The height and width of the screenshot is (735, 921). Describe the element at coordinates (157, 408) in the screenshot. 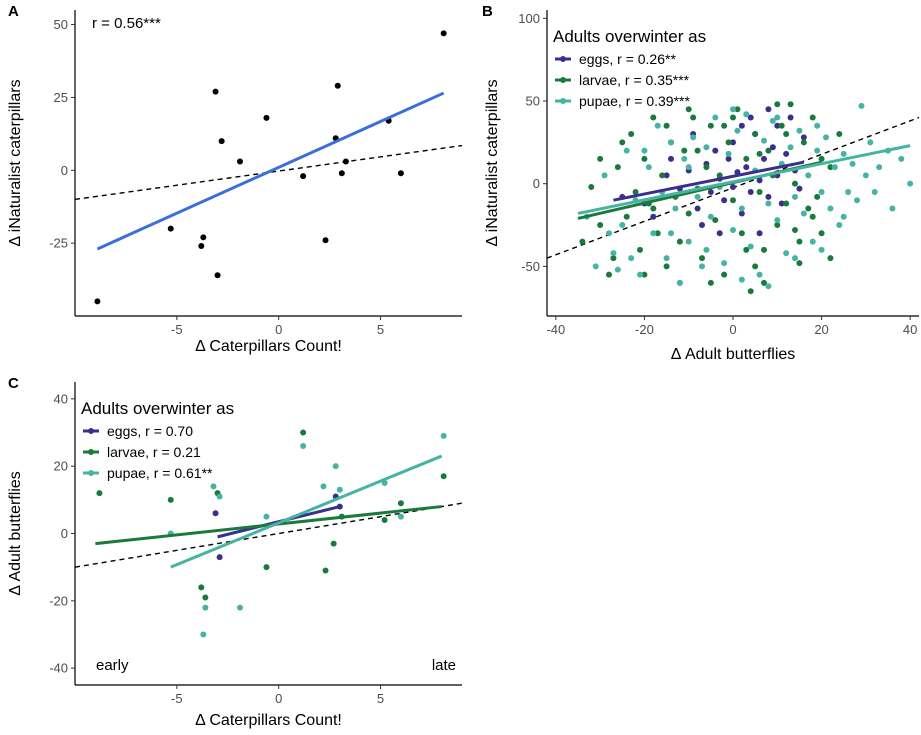

I see `legend-title: Adults overwinter as` at that location.